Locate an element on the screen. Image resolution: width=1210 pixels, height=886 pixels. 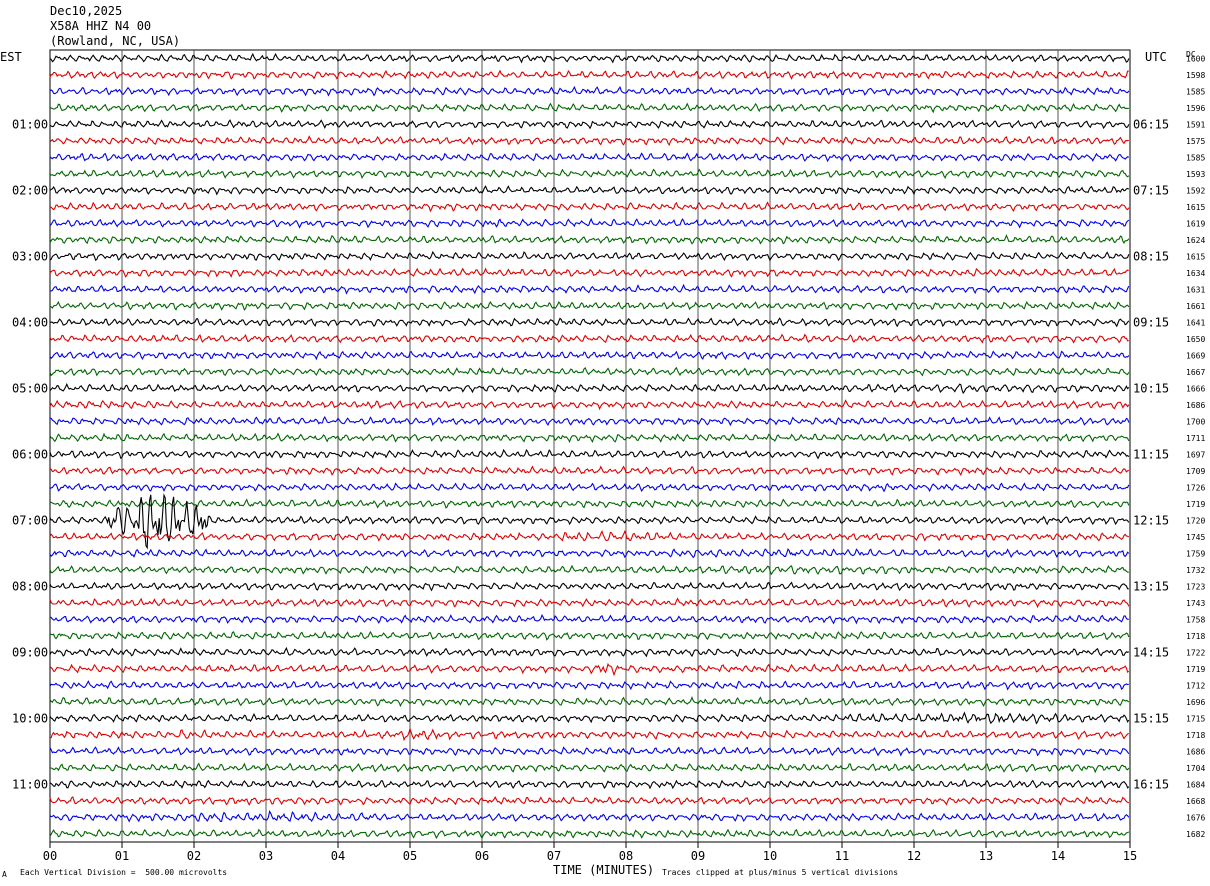
x-tick-label: 02 is located at coordinates (194, 856).